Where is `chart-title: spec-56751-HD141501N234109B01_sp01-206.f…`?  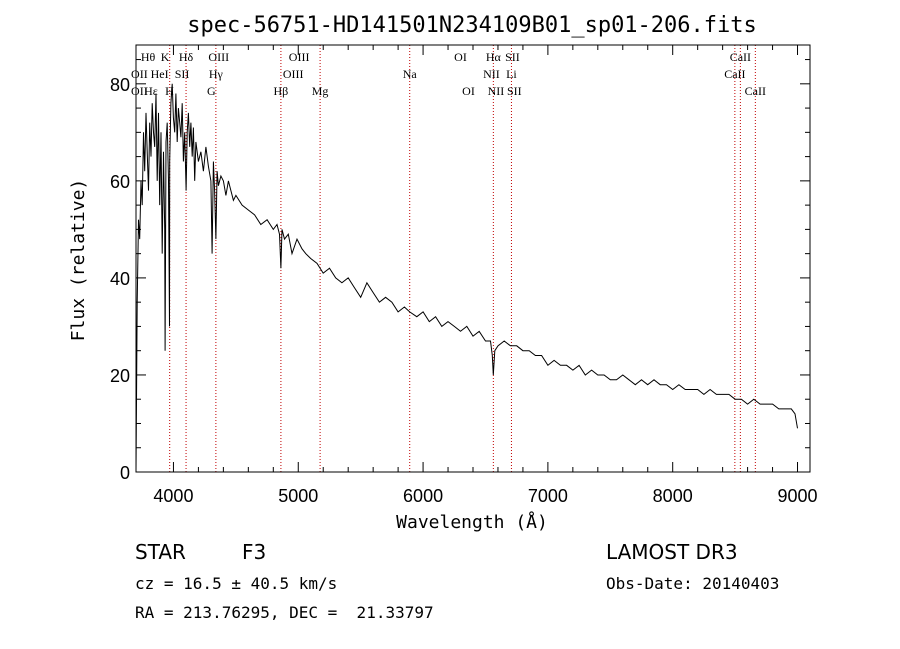
chart-title: spec-56751-HD141501N234109B01_sp01-206.f… is located at coordinates (472, 25).